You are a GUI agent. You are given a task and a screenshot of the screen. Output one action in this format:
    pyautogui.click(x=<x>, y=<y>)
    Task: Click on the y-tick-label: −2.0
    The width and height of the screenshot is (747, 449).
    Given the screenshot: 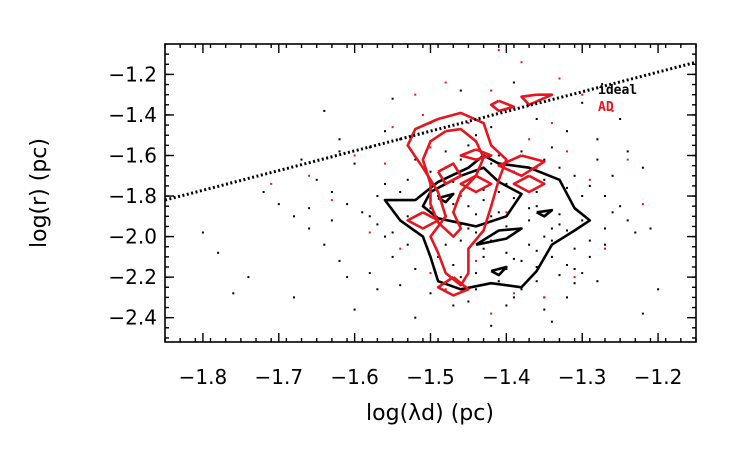 What is the action you would take?
    pyautogui.click(x=132, y=237)
    